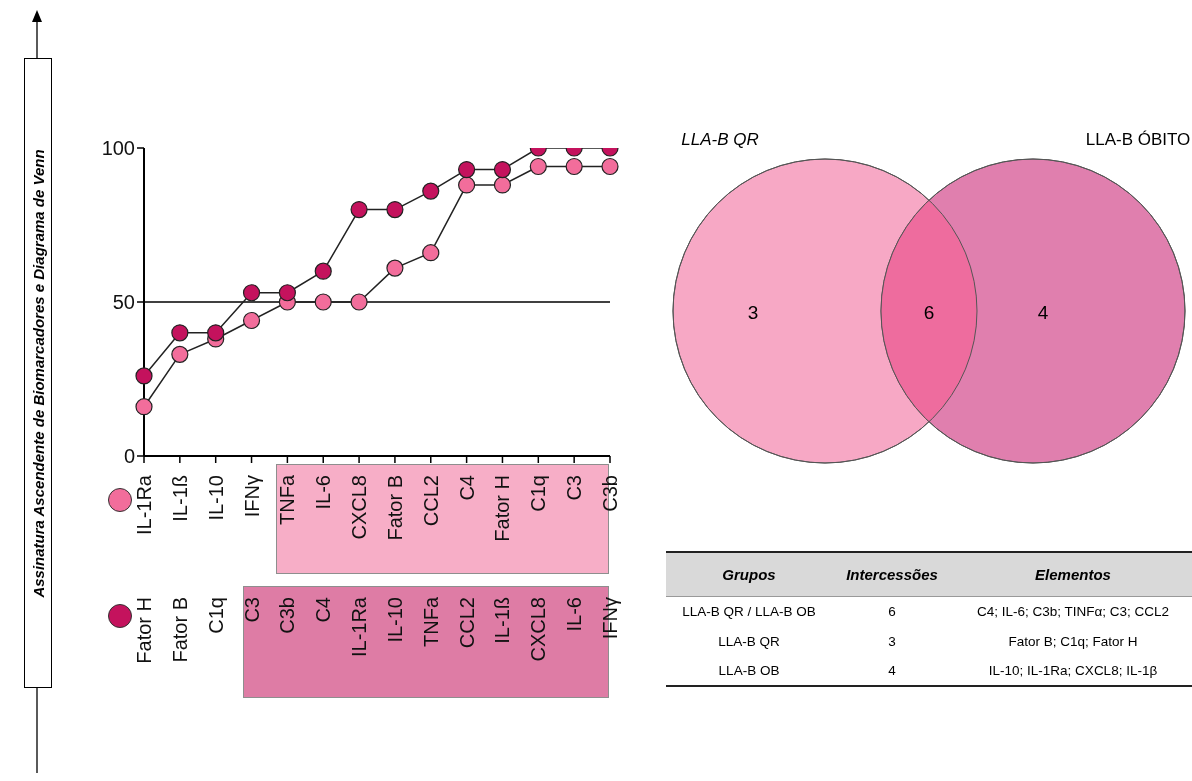  Describe the element at coordinates (287, 615) in the screenshot. I see `text: C3b` at that location.